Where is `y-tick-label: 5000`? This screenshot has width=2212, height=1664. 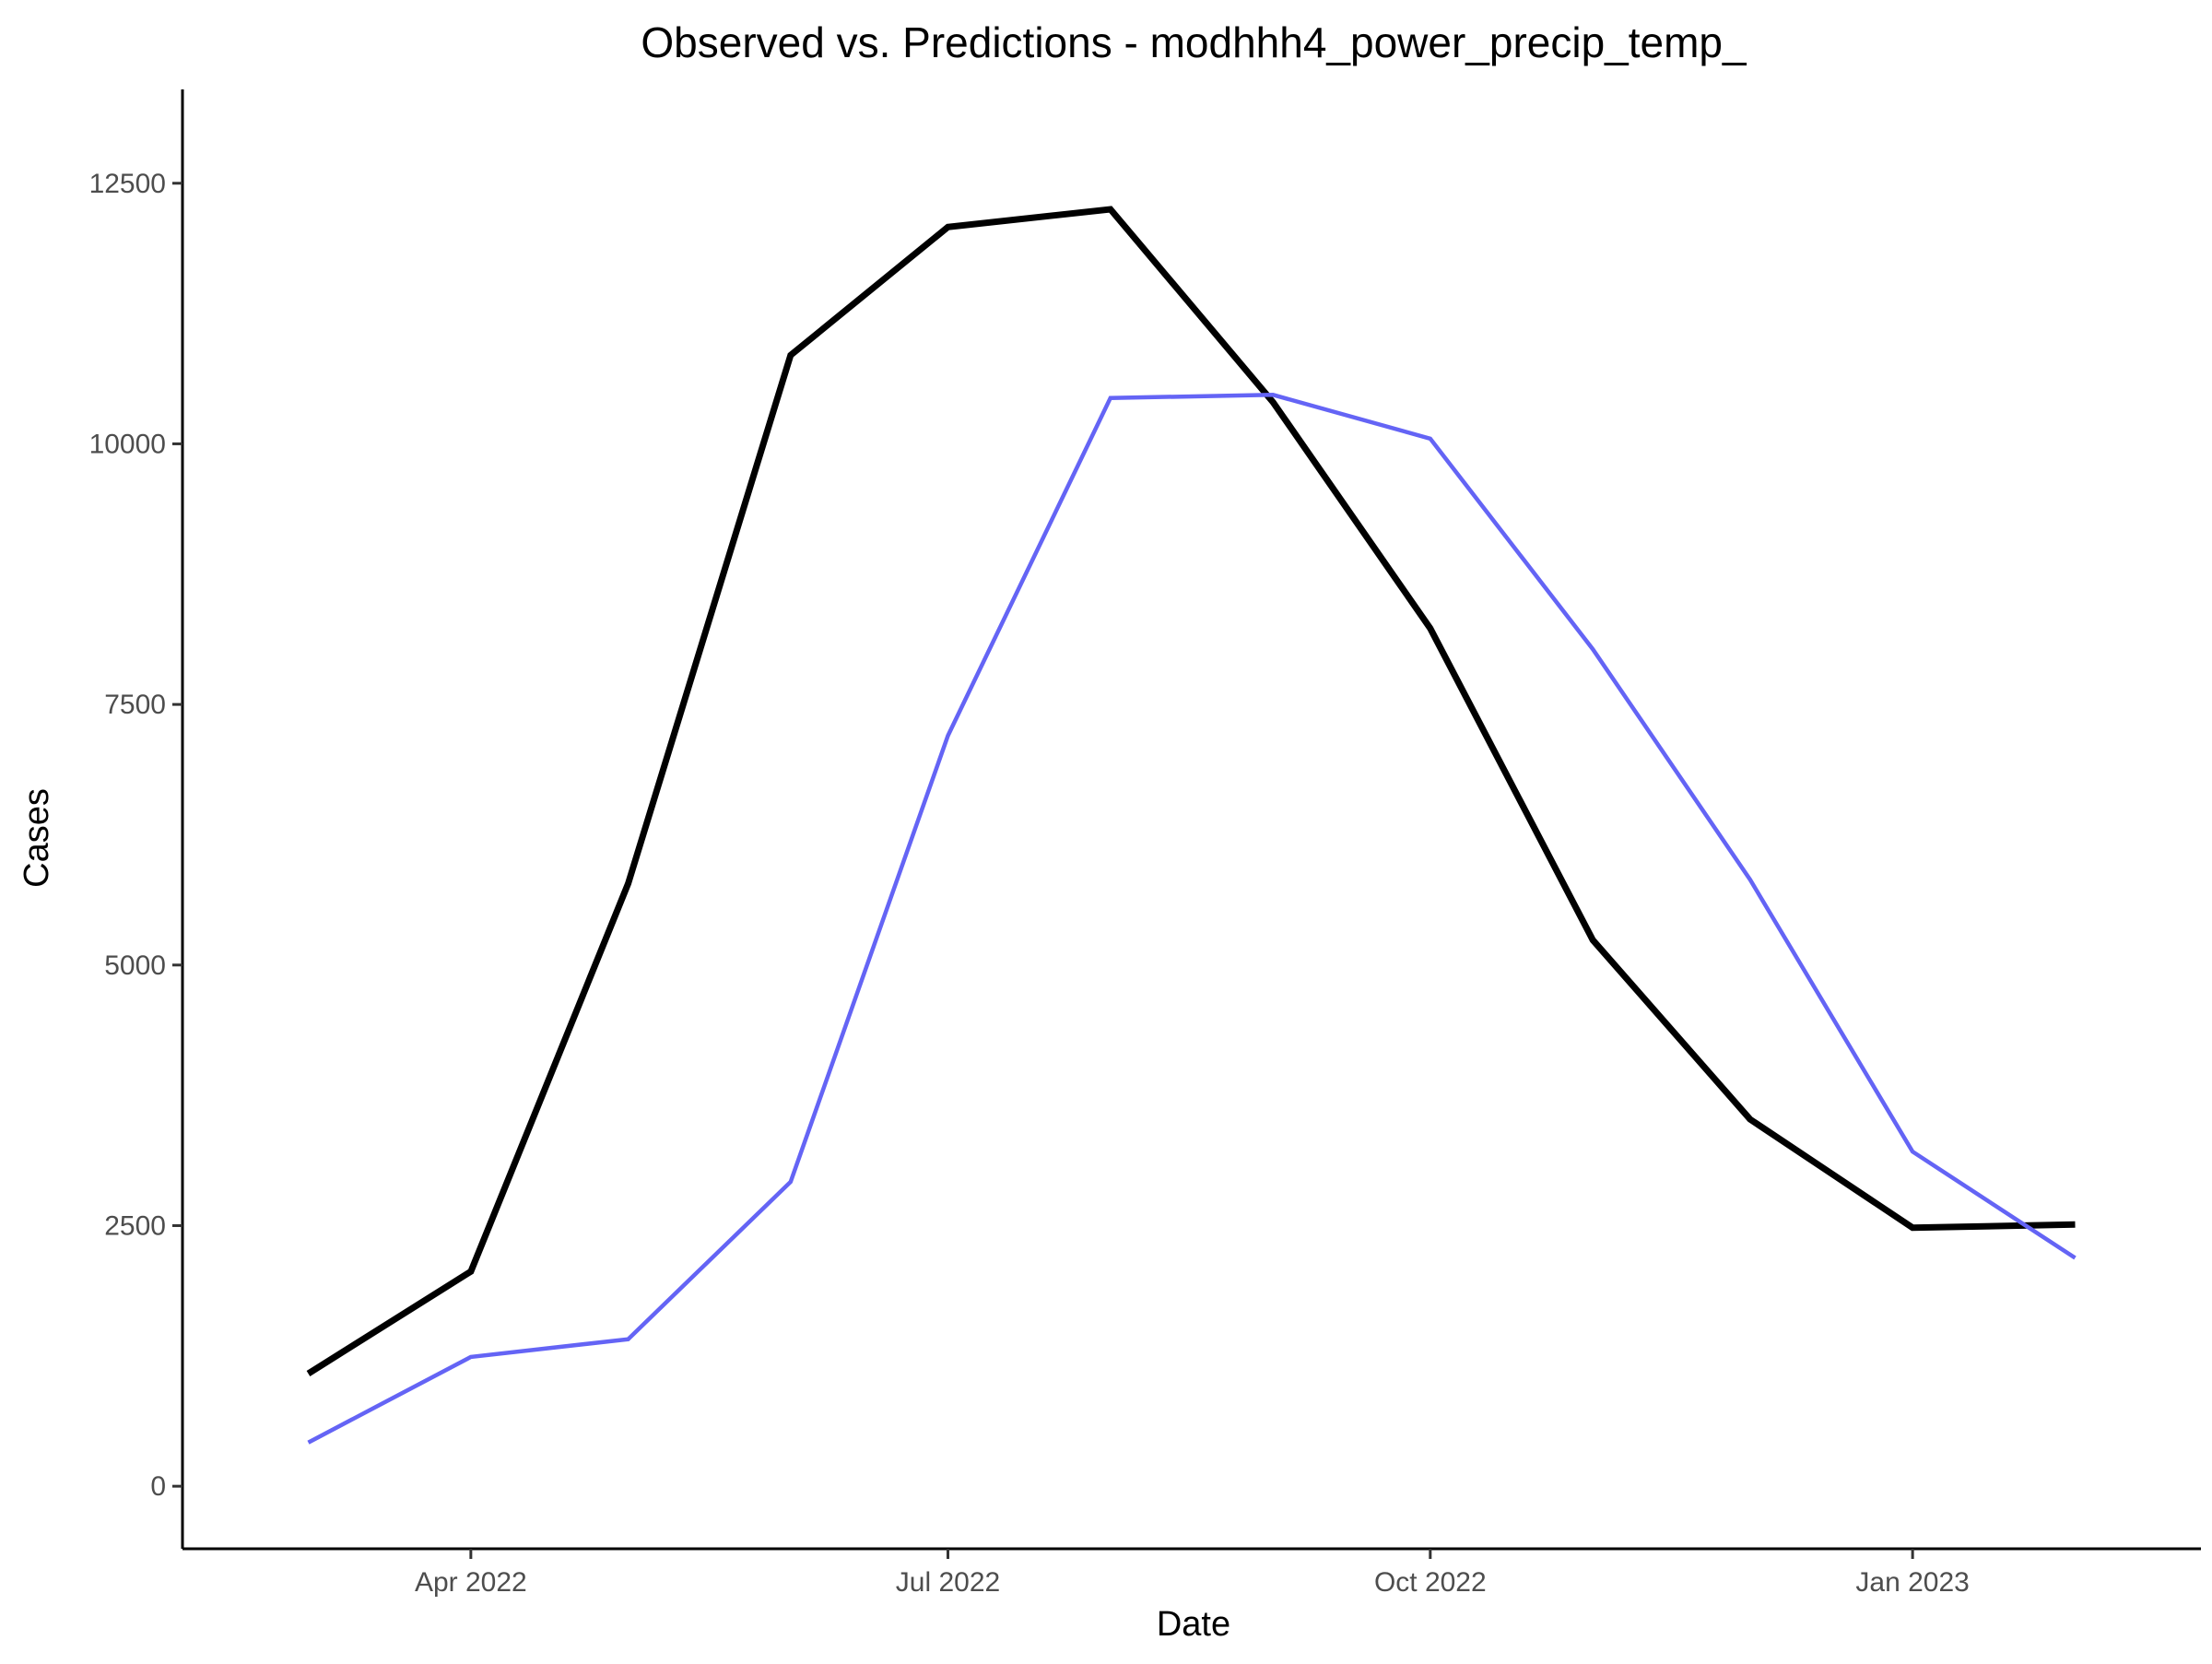
y-tick-label: 5000 is located at coordinates (135, 965).